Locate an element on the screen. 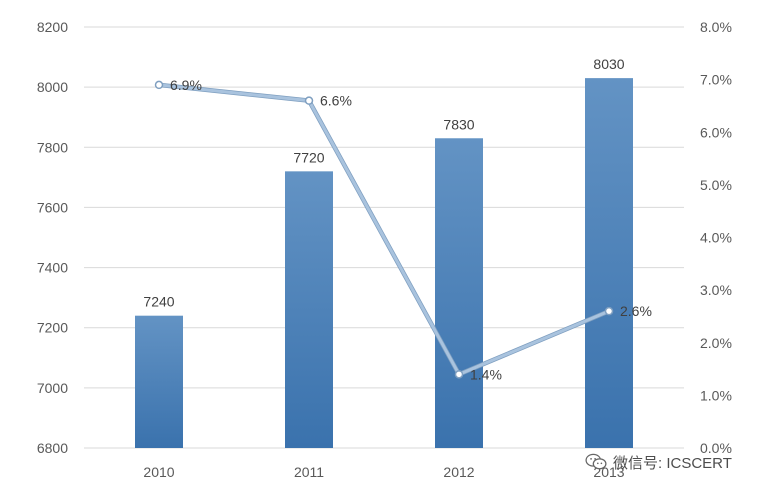  bar-data-label: 7720 is located at coordinates (308, 157).